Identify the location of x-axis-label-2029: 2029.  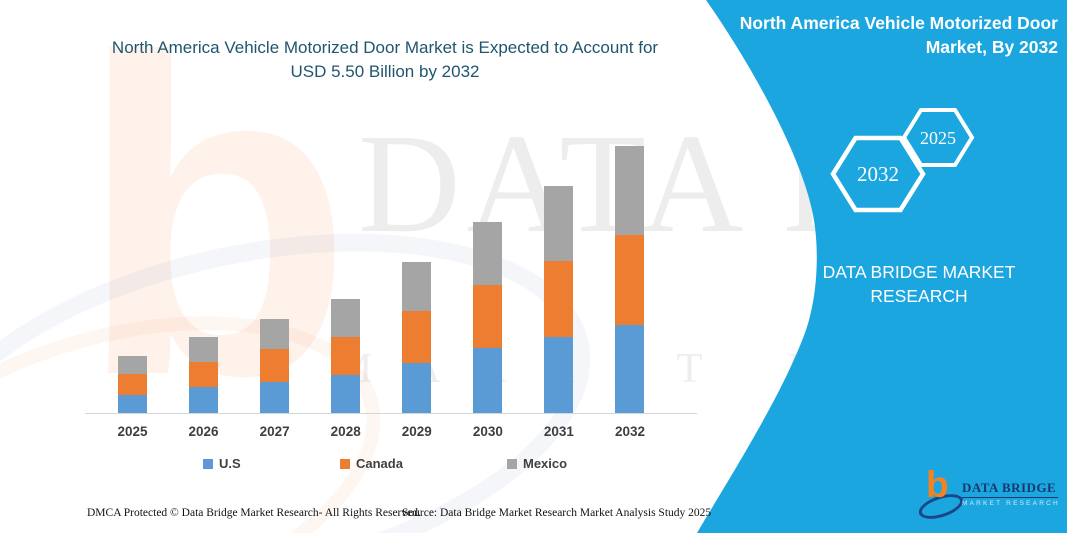
(416, 431).